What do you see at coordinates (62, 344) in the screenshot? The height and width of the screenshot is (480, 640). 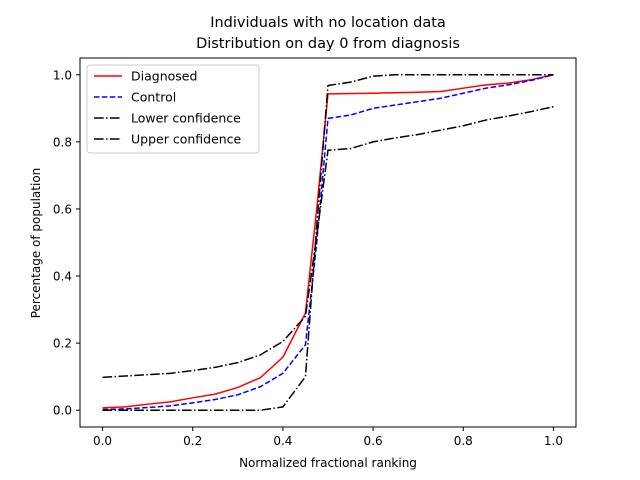 I see `y-tick-label: 0.2` at bounding box center [62, 344].